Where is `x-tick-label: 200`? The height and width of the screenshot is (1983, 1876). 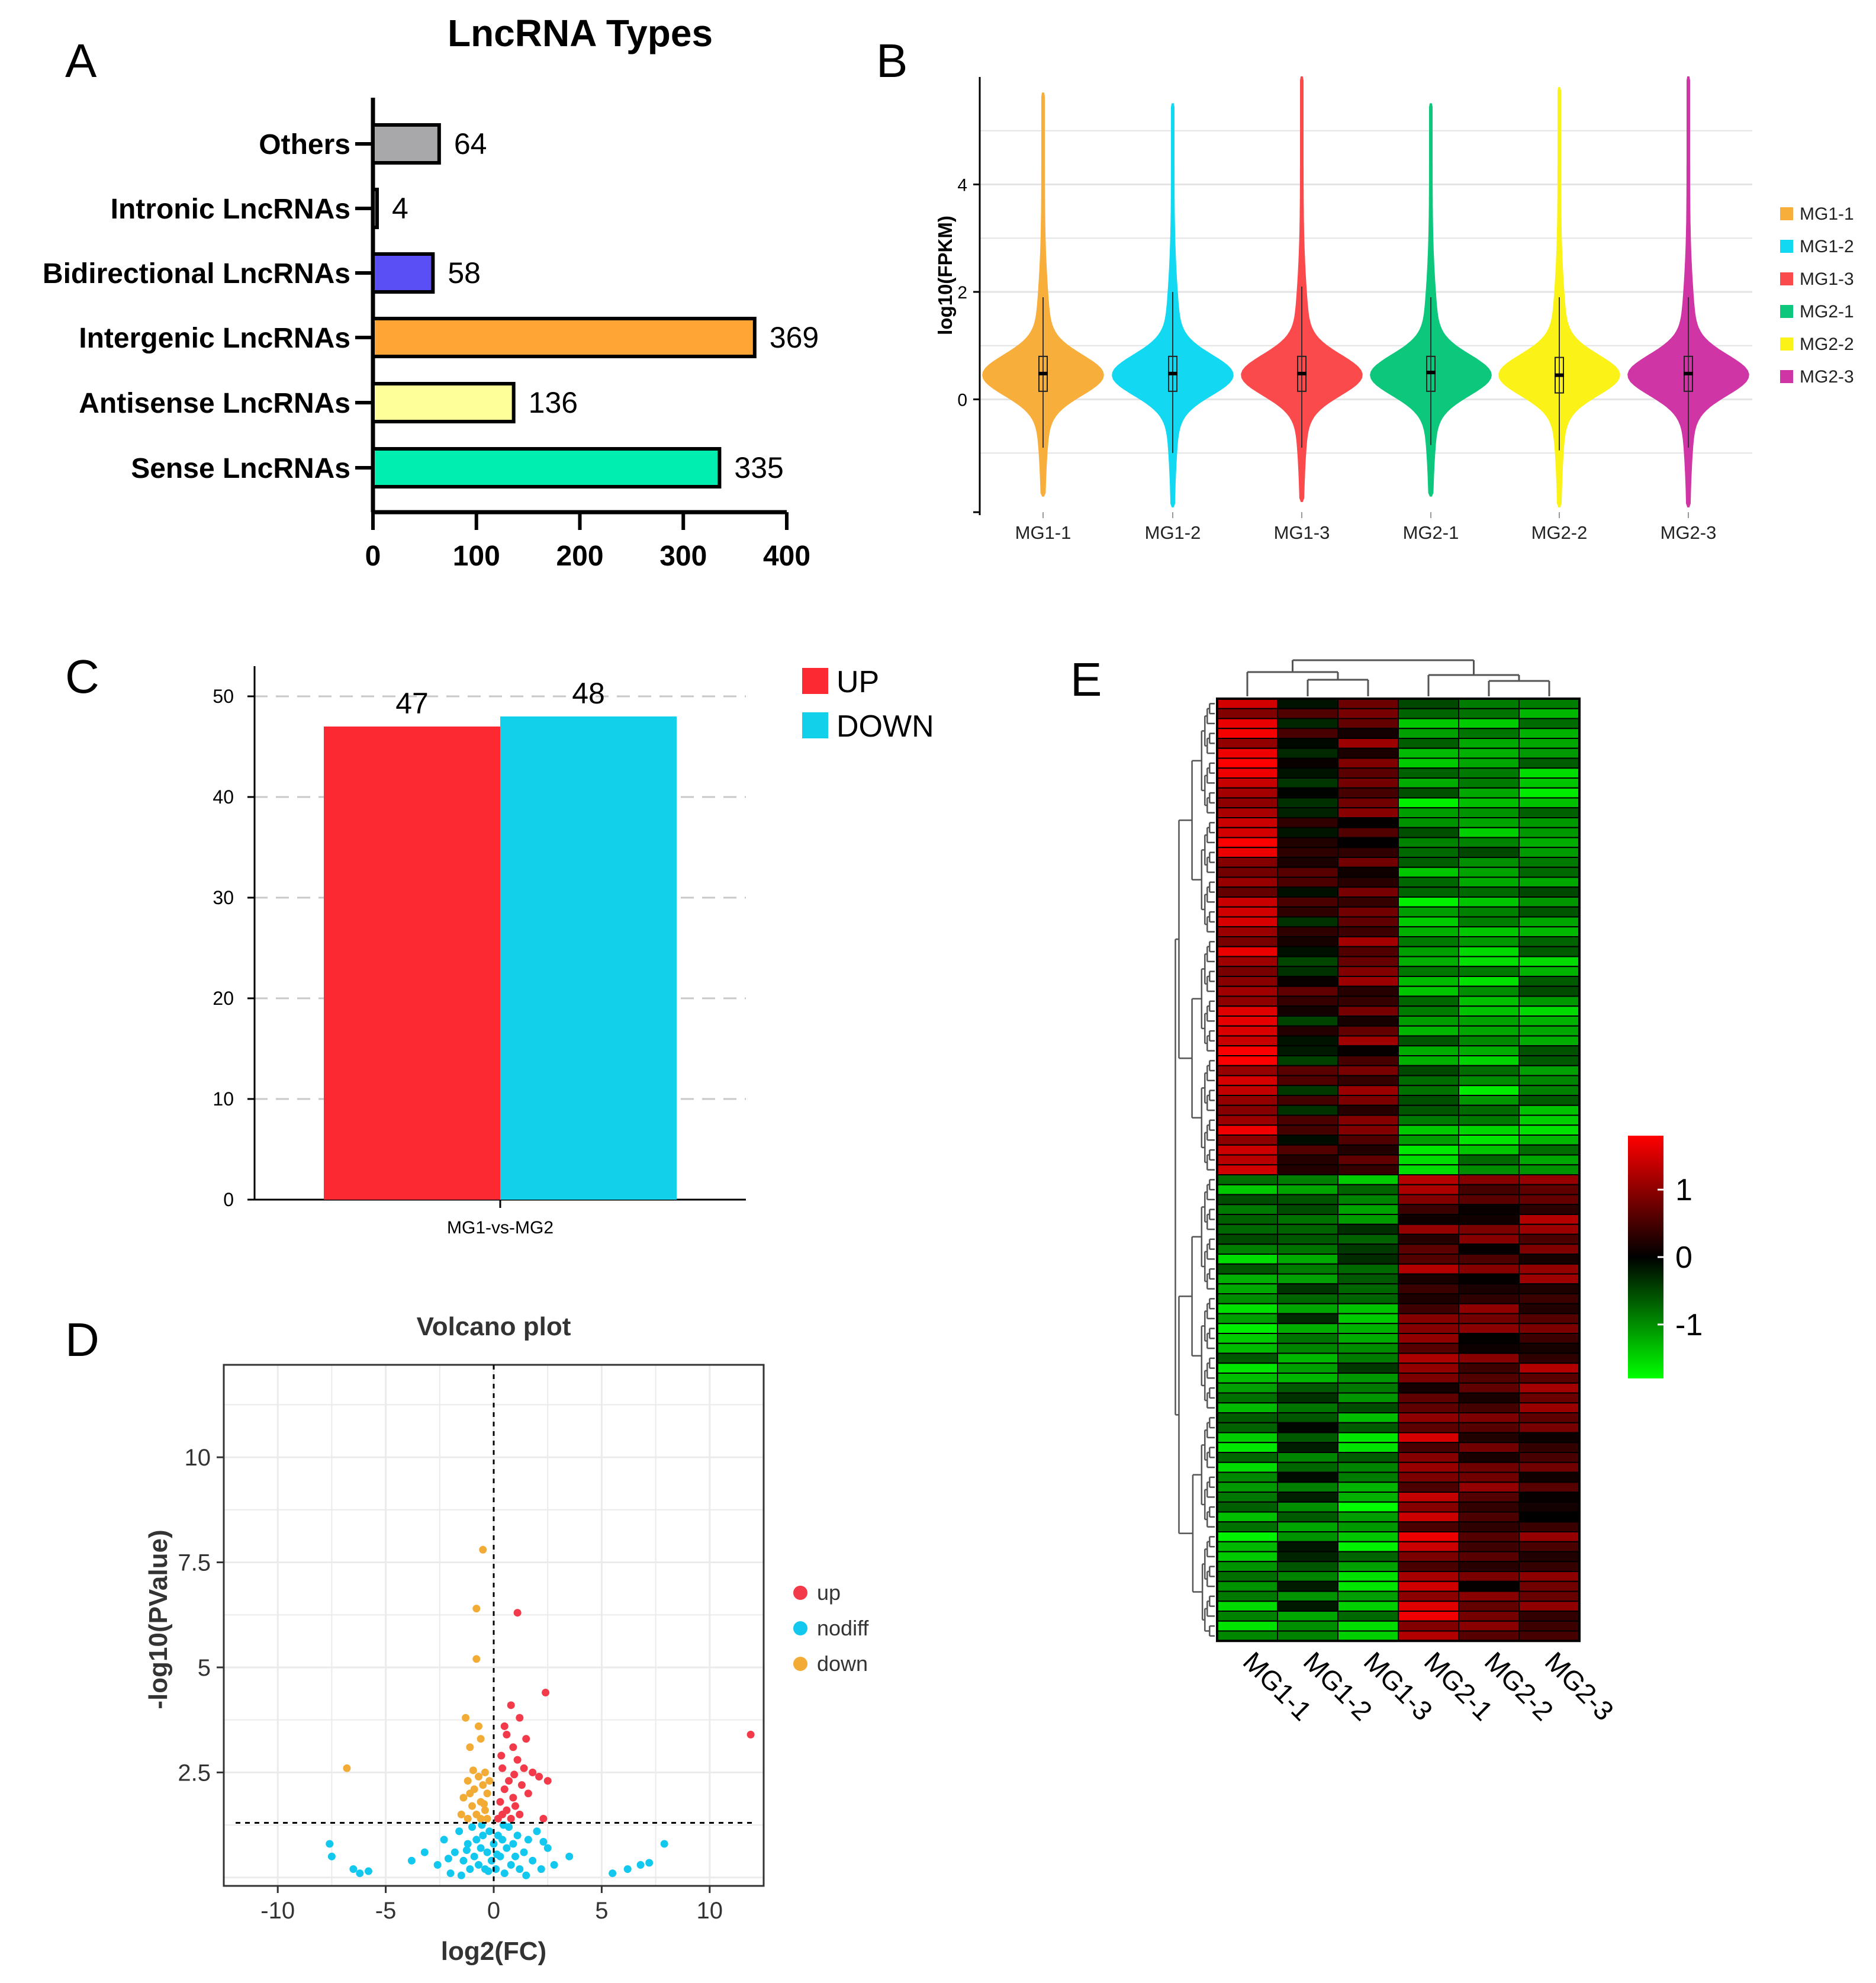
x-tick-label: 200 is located at coordinates (579, 556).